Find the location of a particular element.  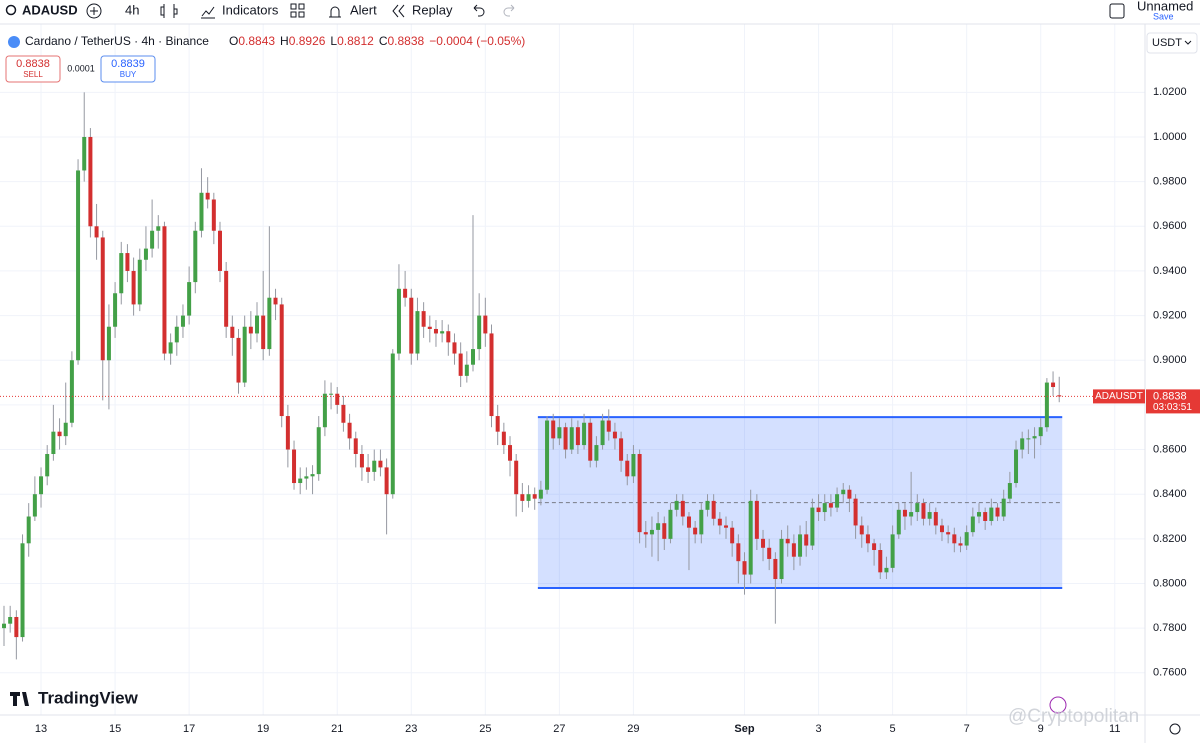

indicators-icon is located at coordinates (208, 12).